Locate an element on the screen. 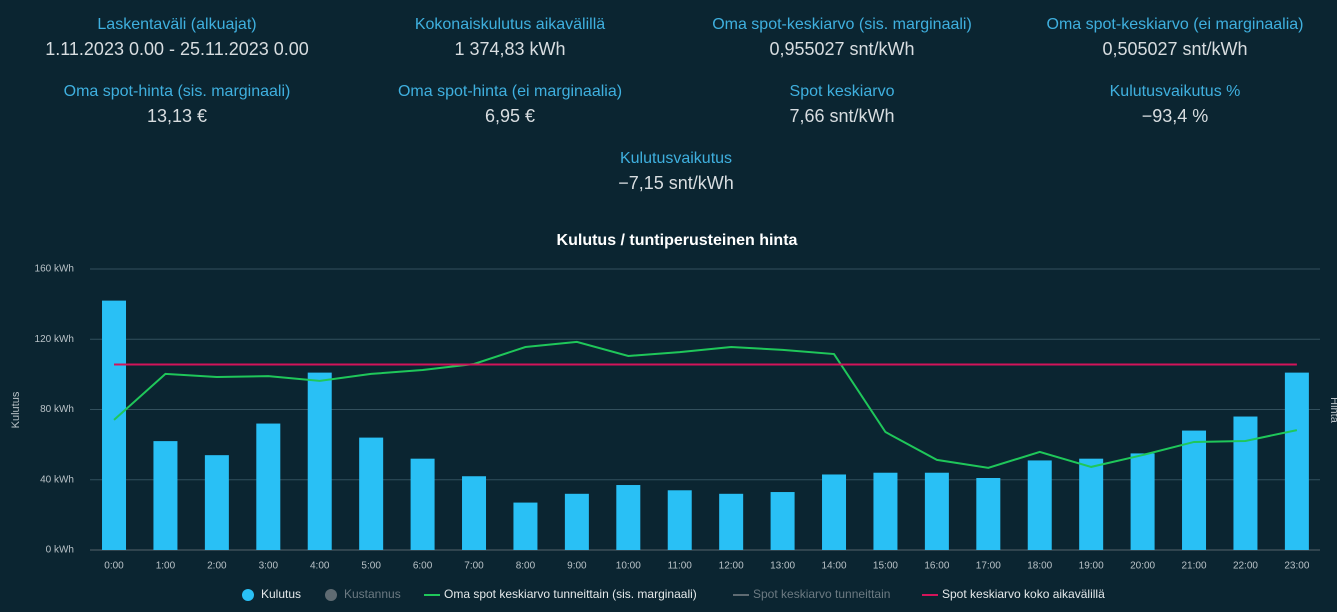 The image size is (1337, 612). stat-value: 6,95 € is located at coordinates (510, 116).